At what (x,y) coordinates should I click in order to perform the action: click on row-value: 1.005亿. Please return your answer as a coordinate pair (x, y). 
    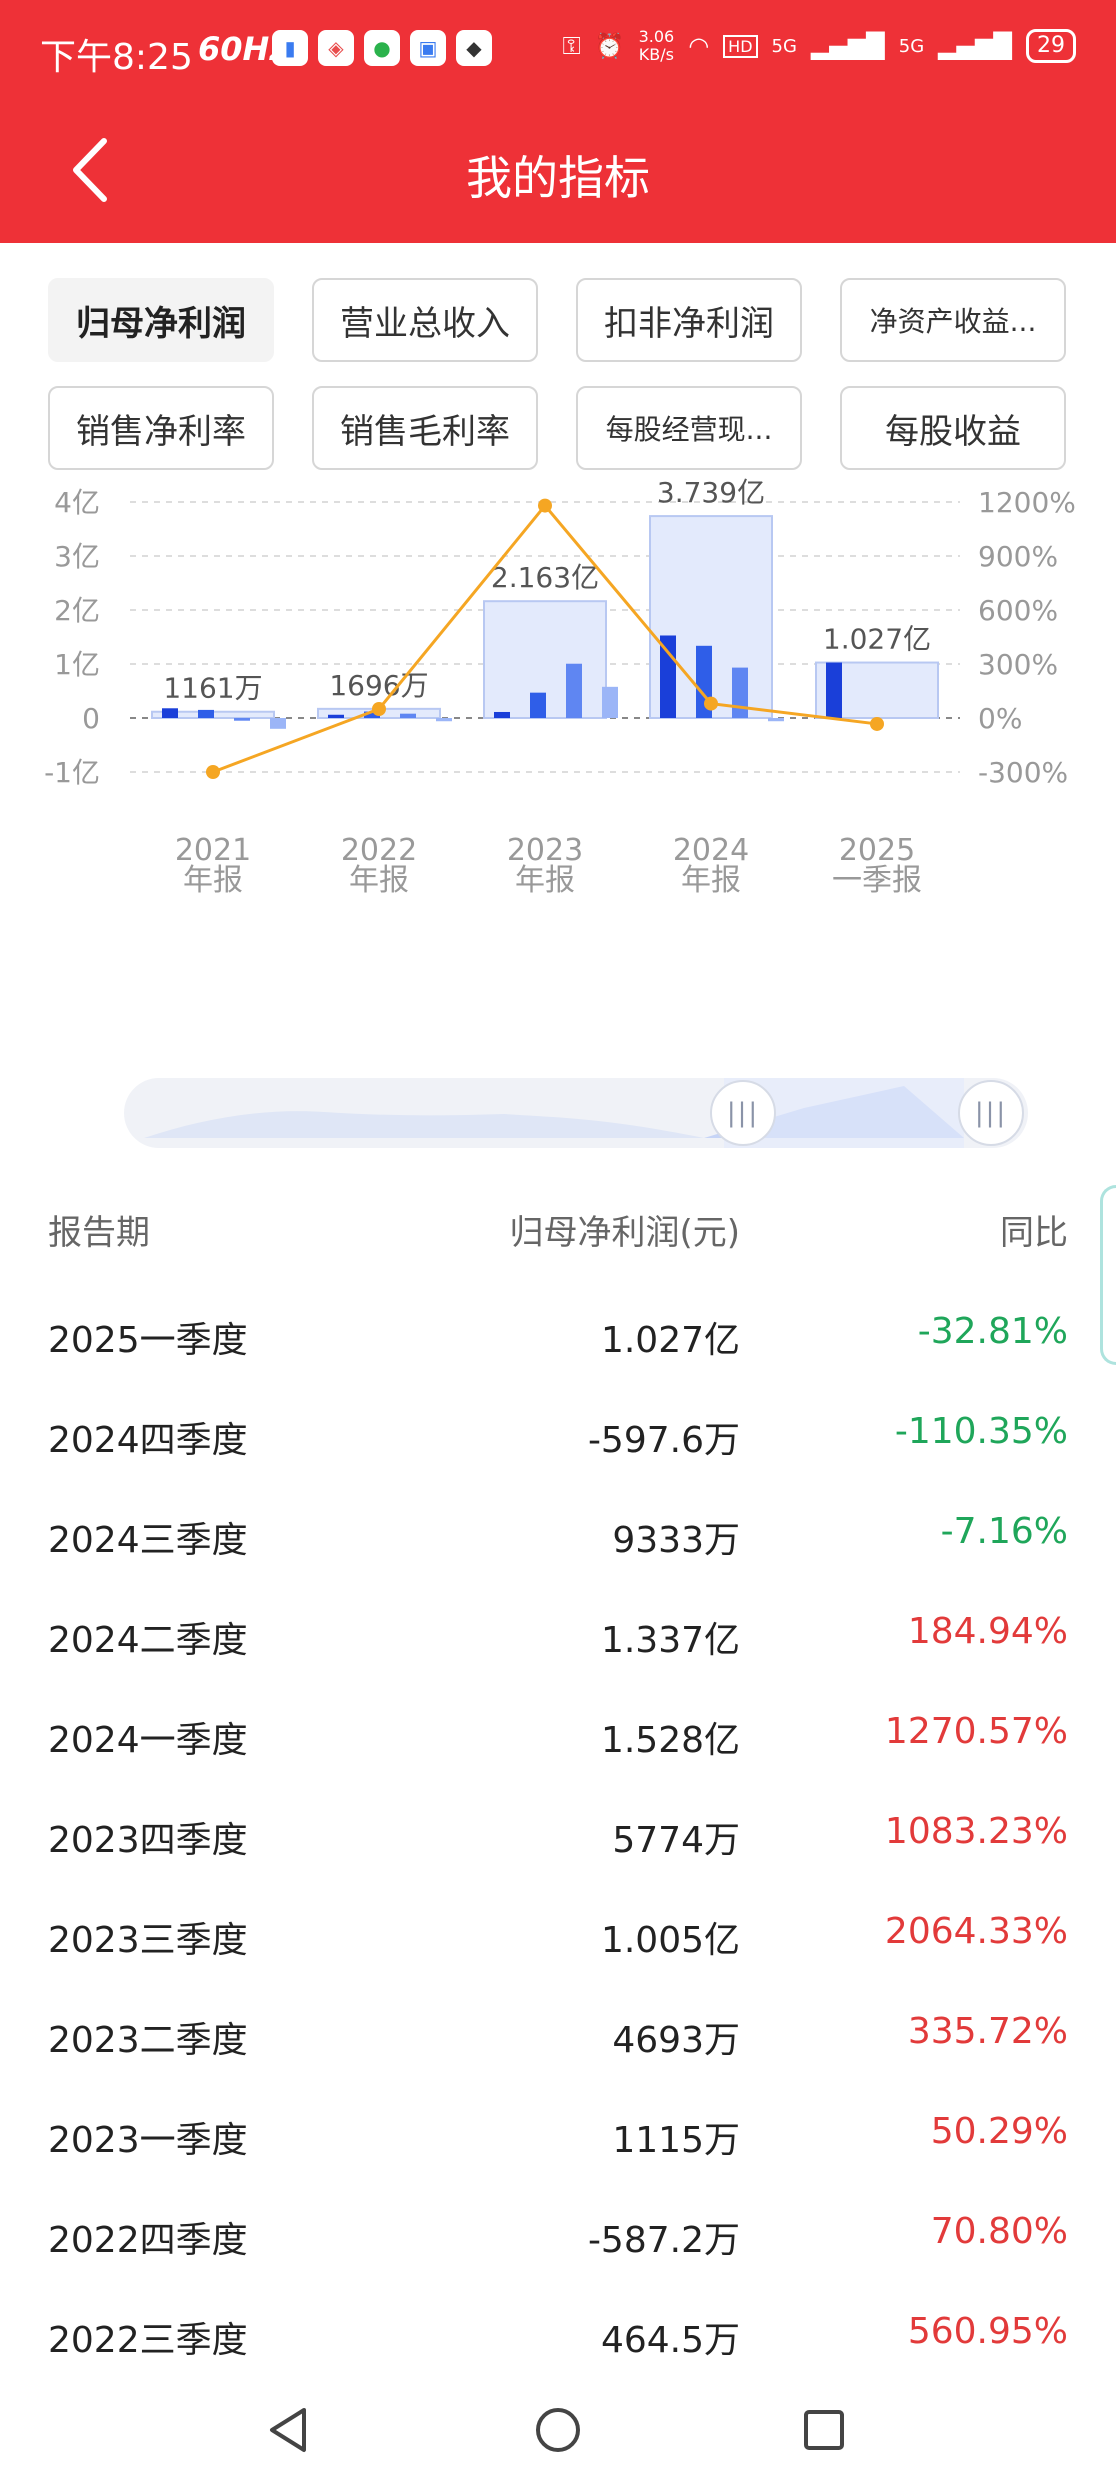
    Looking at the image, I should click on (670, 1940).